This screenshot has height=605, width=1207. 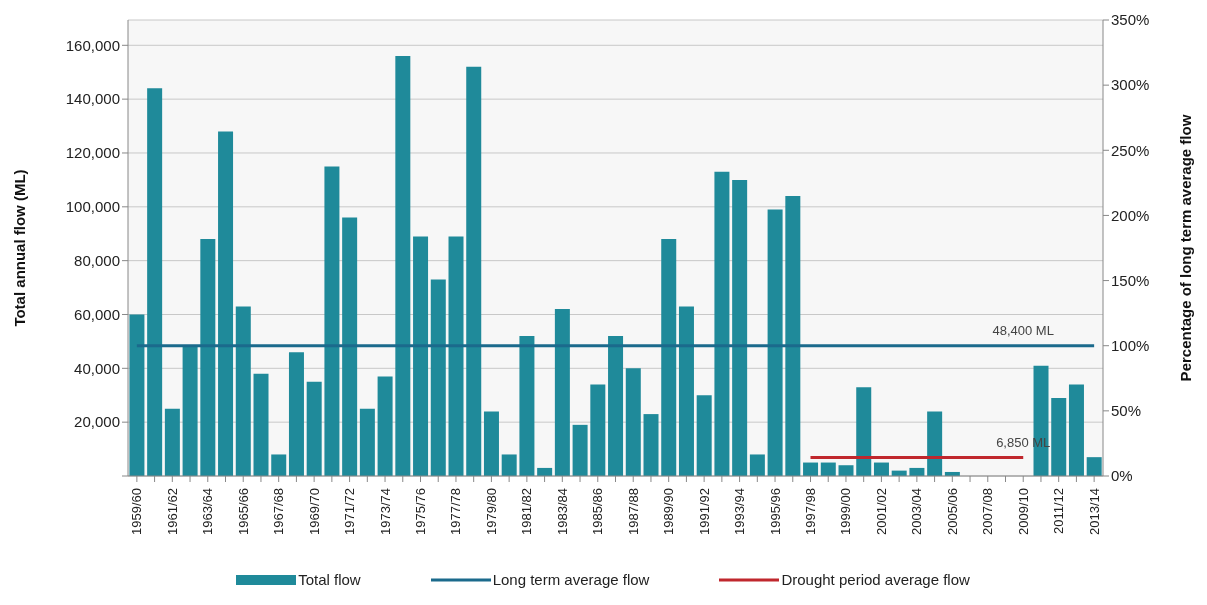 What do you see at coordinates (208, 511) in the screenshot?
I see `x-tick-label: 1963/64` at bounding box center [208, 511].